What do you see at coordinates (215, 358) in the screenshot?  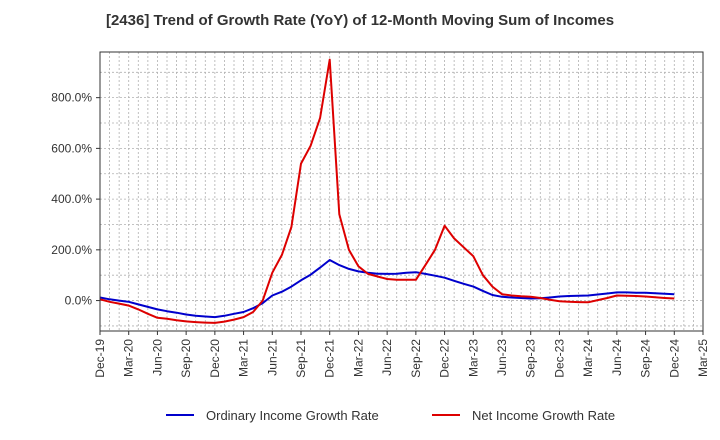 I see `x-tick-label: Dec-20` at bounding box center [215, 358].